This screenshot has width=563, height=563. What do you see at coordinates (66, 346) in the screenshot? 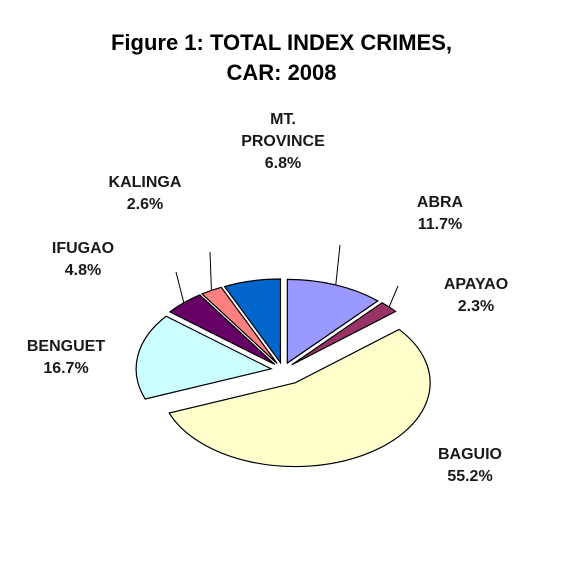
I see `slice-name-benguet: BENGUET` at bounding box center [66, 346].